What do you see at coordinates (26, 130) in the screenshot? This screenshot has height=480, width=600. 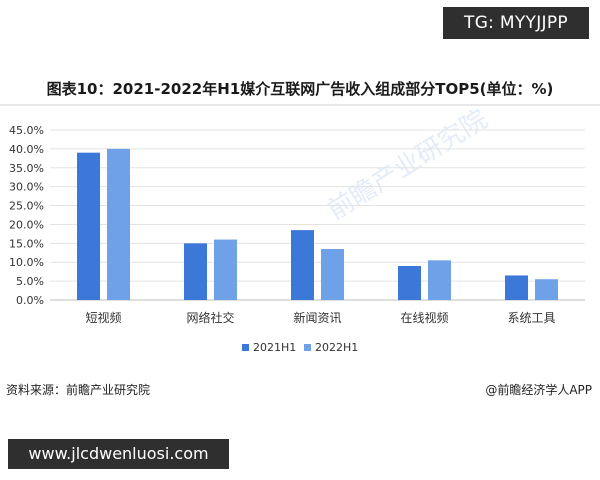 I see `y-tick-label: 45.0%` at bounding box center [26, 130].